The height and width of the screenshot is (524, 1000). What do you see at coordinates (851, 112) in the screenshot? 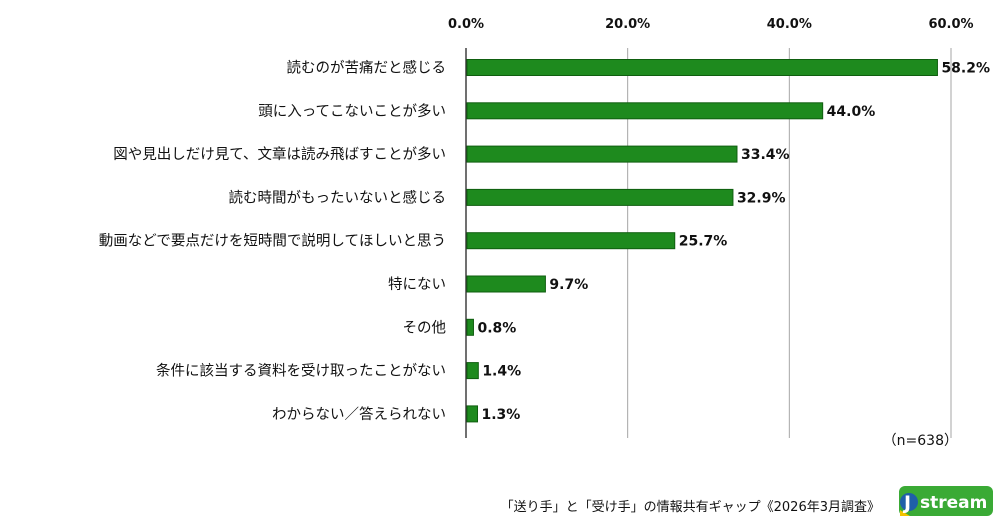
I see `value-label: 44.0%` at bounding box center [851, 112].